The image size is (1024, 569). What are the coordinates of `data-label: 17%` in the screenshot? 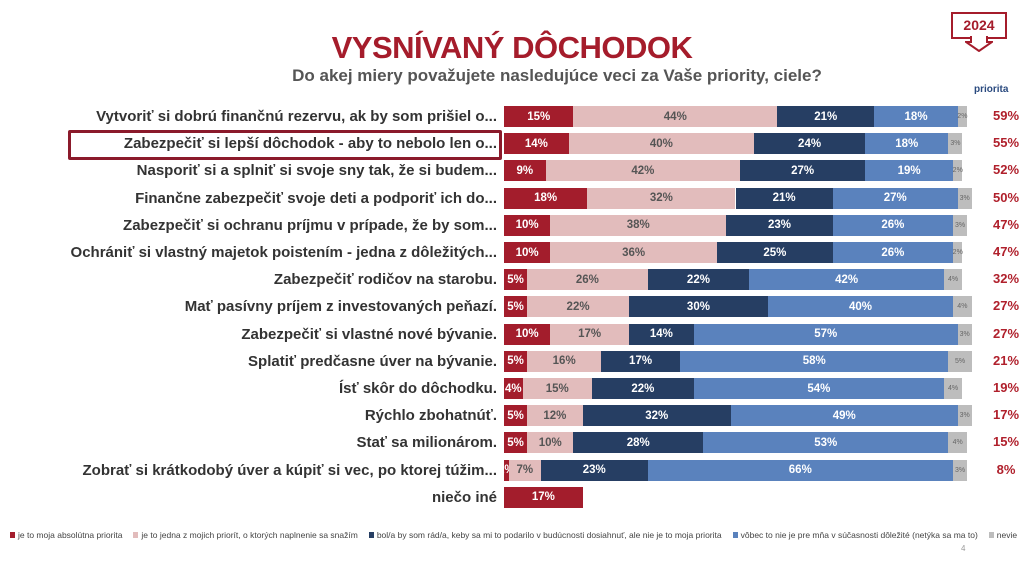 It's located at (641, 361).